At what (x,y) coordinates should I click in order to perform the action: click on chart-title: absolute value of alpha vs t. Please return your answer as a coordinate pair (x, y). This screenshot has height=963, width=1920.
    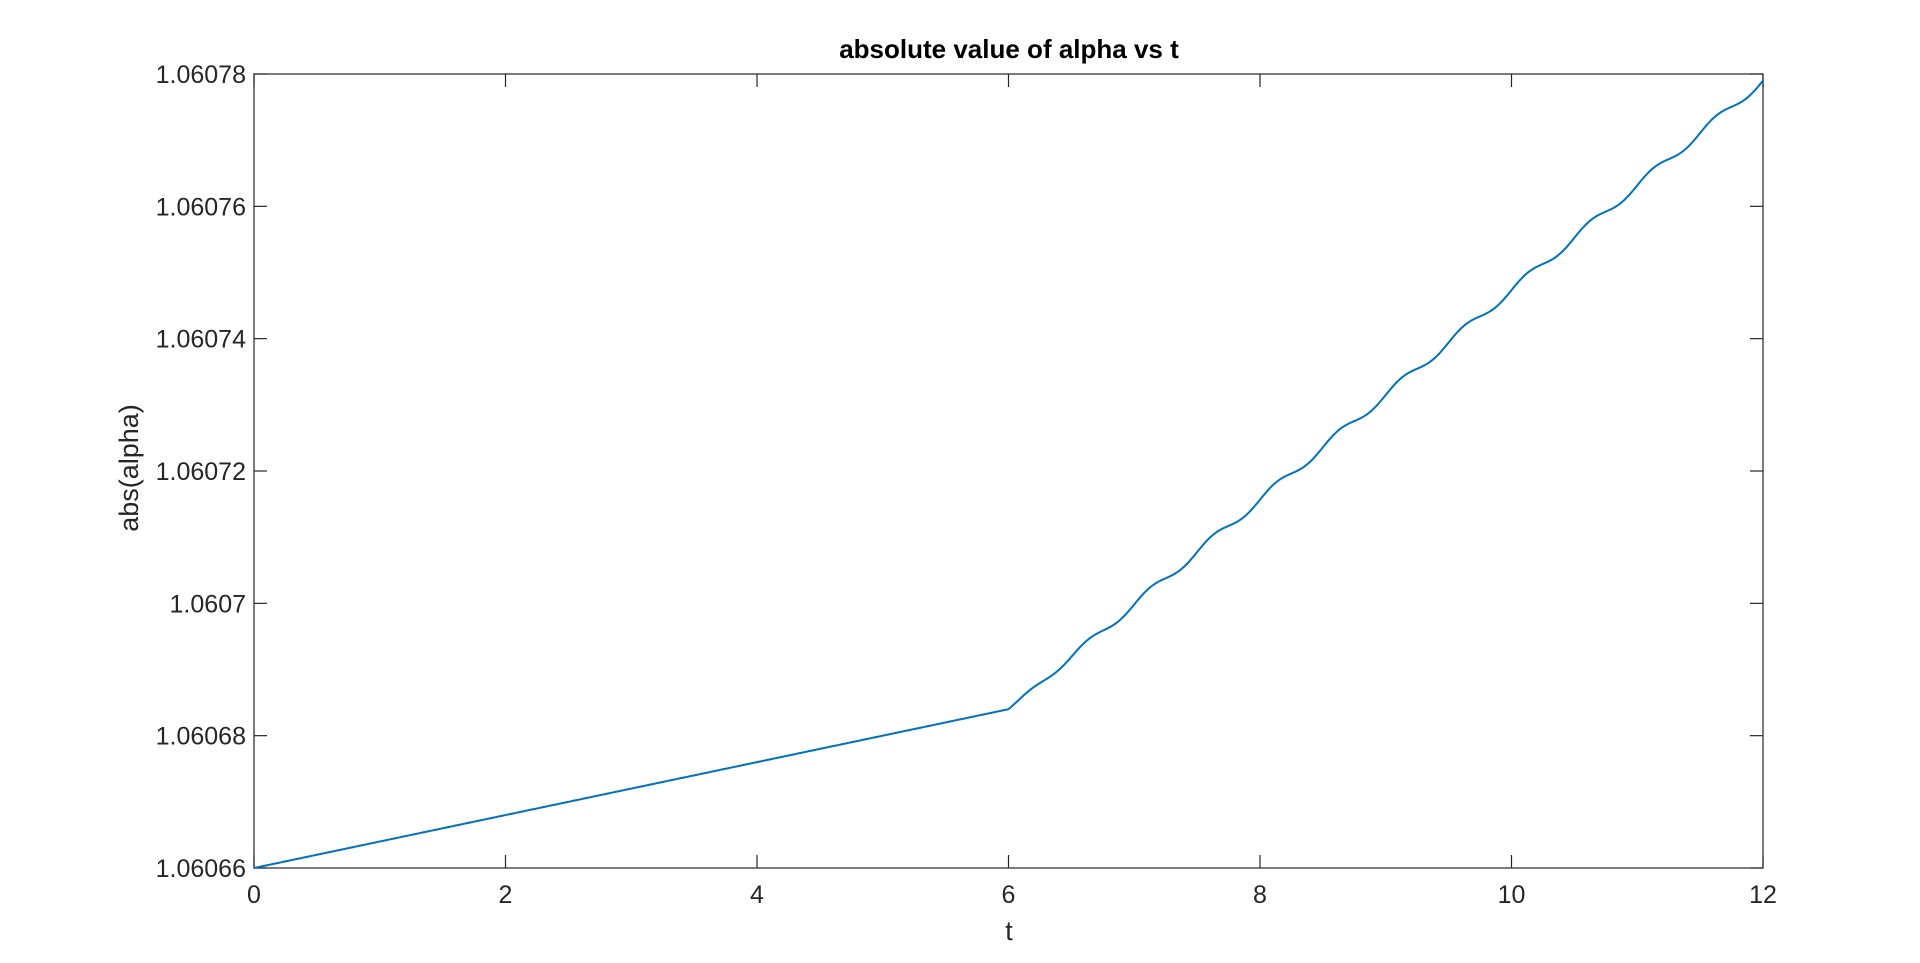
    Looking at the image, I should click on (1009, 49).